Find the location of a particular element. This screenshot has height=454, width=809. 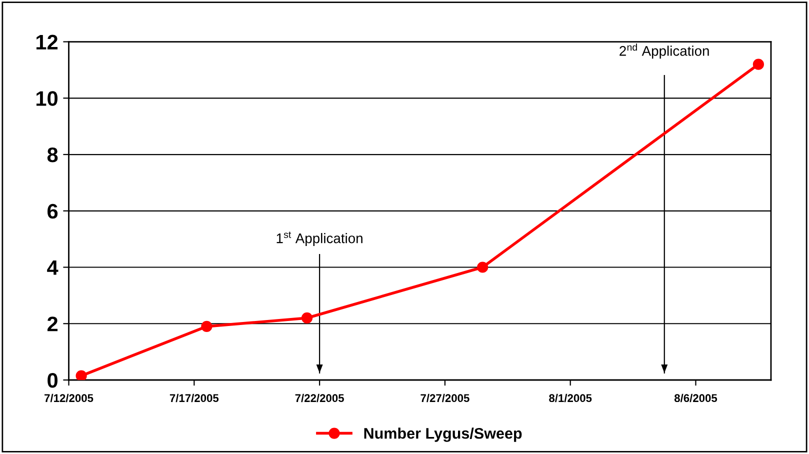

x-tick-label: 7/22/2005 is located at coordinates (319, 398).